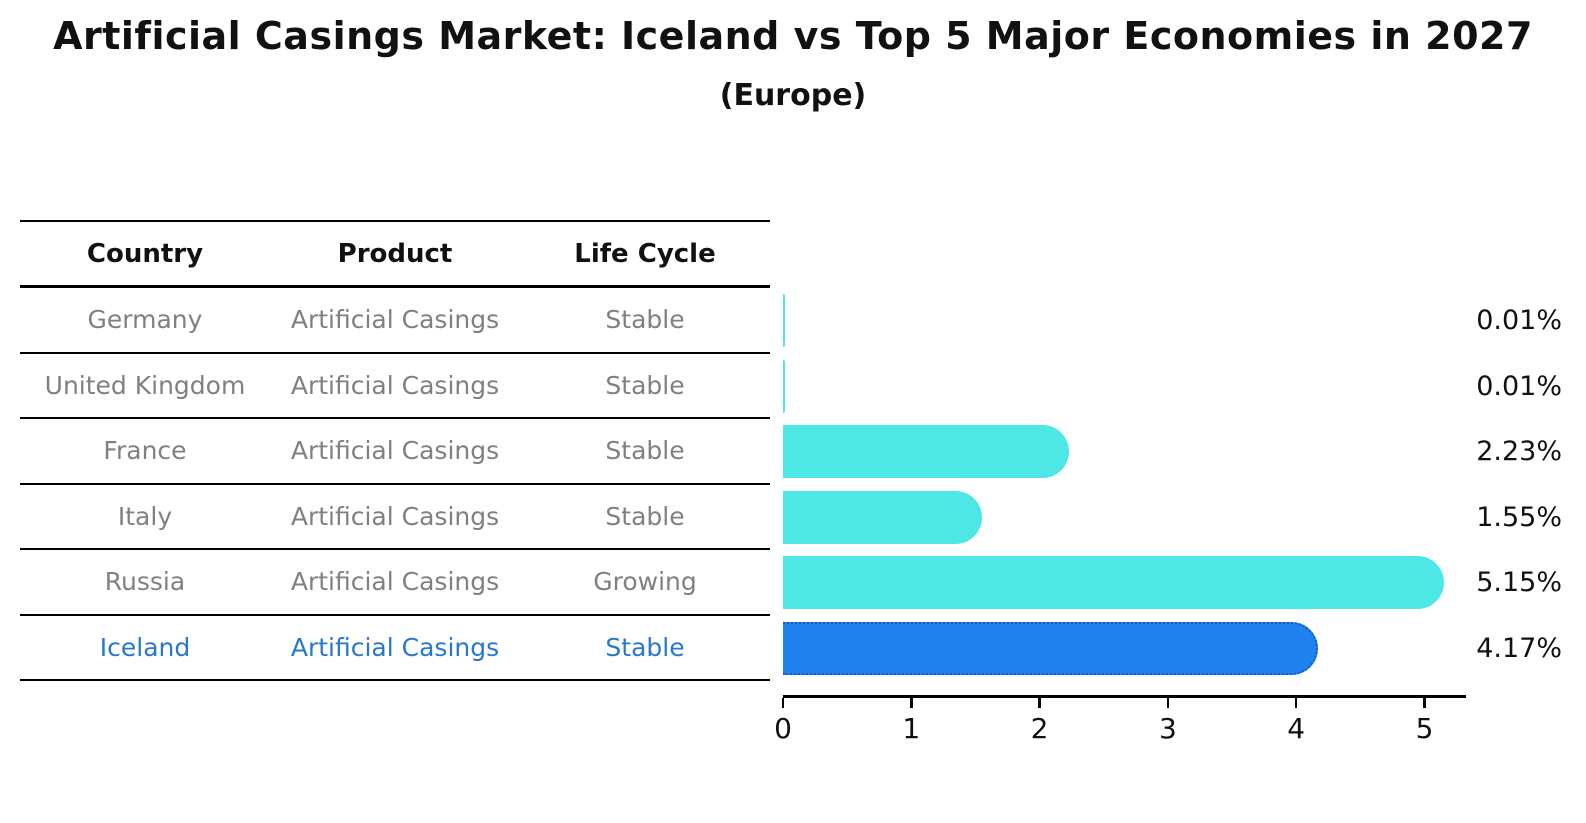 Image resolution: width=1586 pixels, height=823 pixels. Describe the element at coordinates (1296, 728) in the screenshot. I see `x-tick-label-4: 4` at that location.